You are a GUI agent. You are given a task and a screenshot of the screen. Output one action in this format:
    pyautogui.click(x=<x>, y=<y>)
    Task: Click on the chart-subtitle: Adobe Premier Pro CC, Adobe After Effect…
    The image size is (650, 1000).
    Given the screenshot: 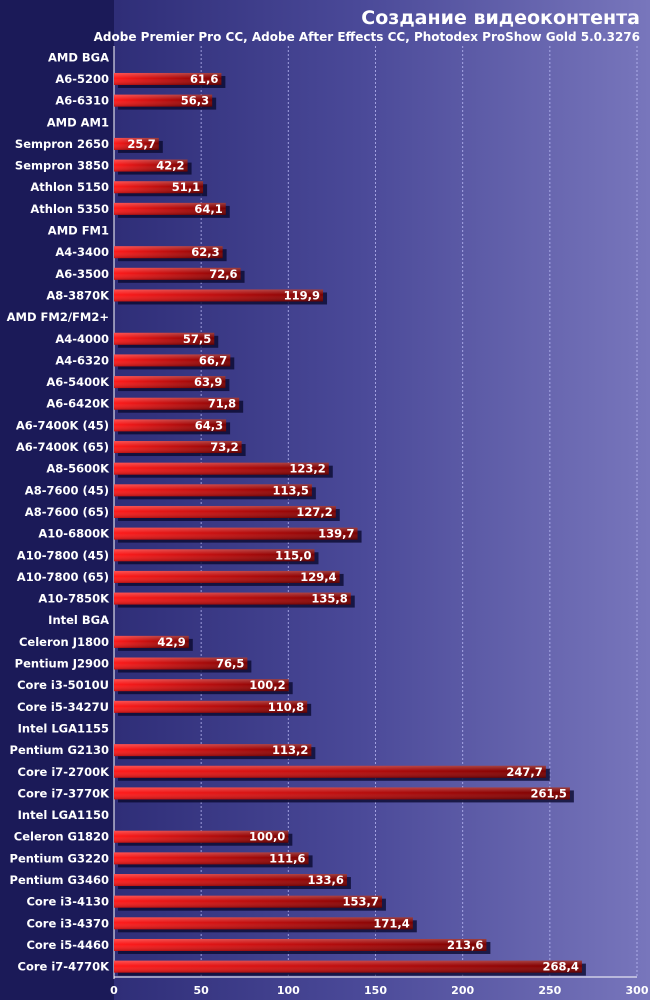 What is the action you would take?
    pyautogui.click(x=367, y=37)
    